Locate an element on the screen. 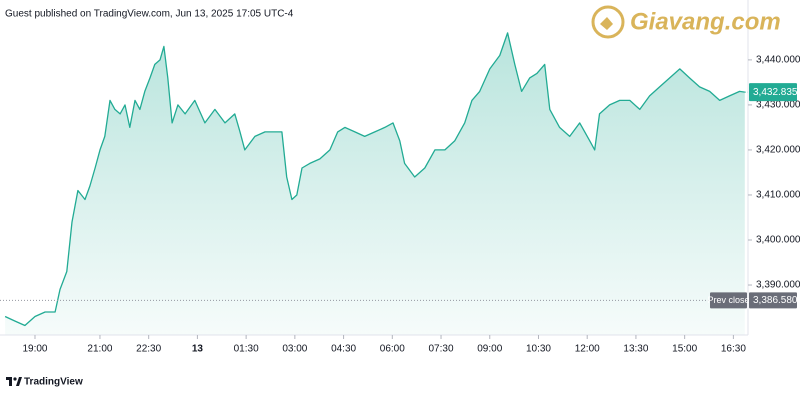  x-tick-label: 09:00 is located at coordinates (489, 349).